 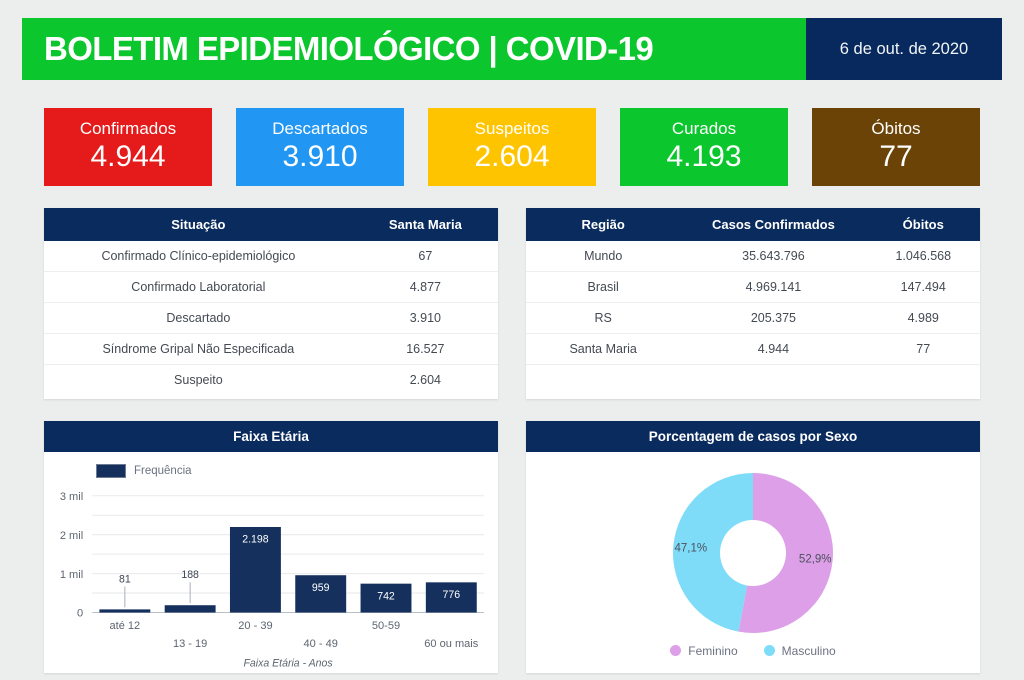 I want to click on table-header-row: Situação Santa Maria, so click(x=271, y=224).